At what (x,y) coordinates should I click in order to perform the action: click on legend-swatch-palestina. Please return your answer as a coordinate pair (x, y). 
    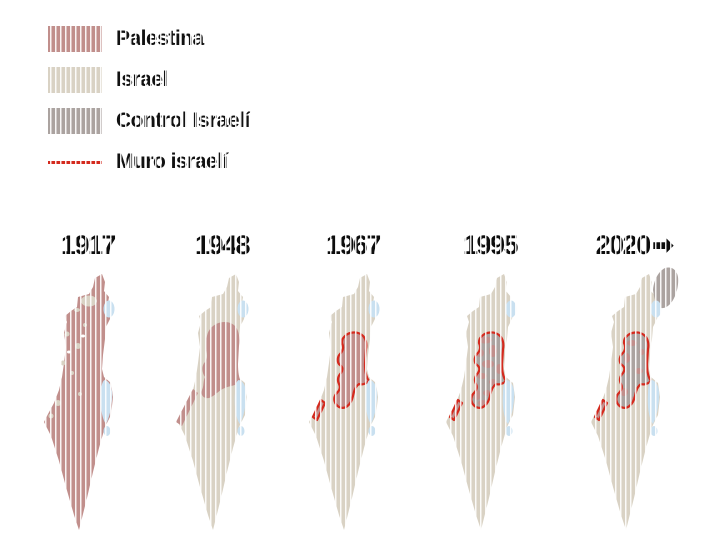
    Looking at the image, I should click on (75, 39).